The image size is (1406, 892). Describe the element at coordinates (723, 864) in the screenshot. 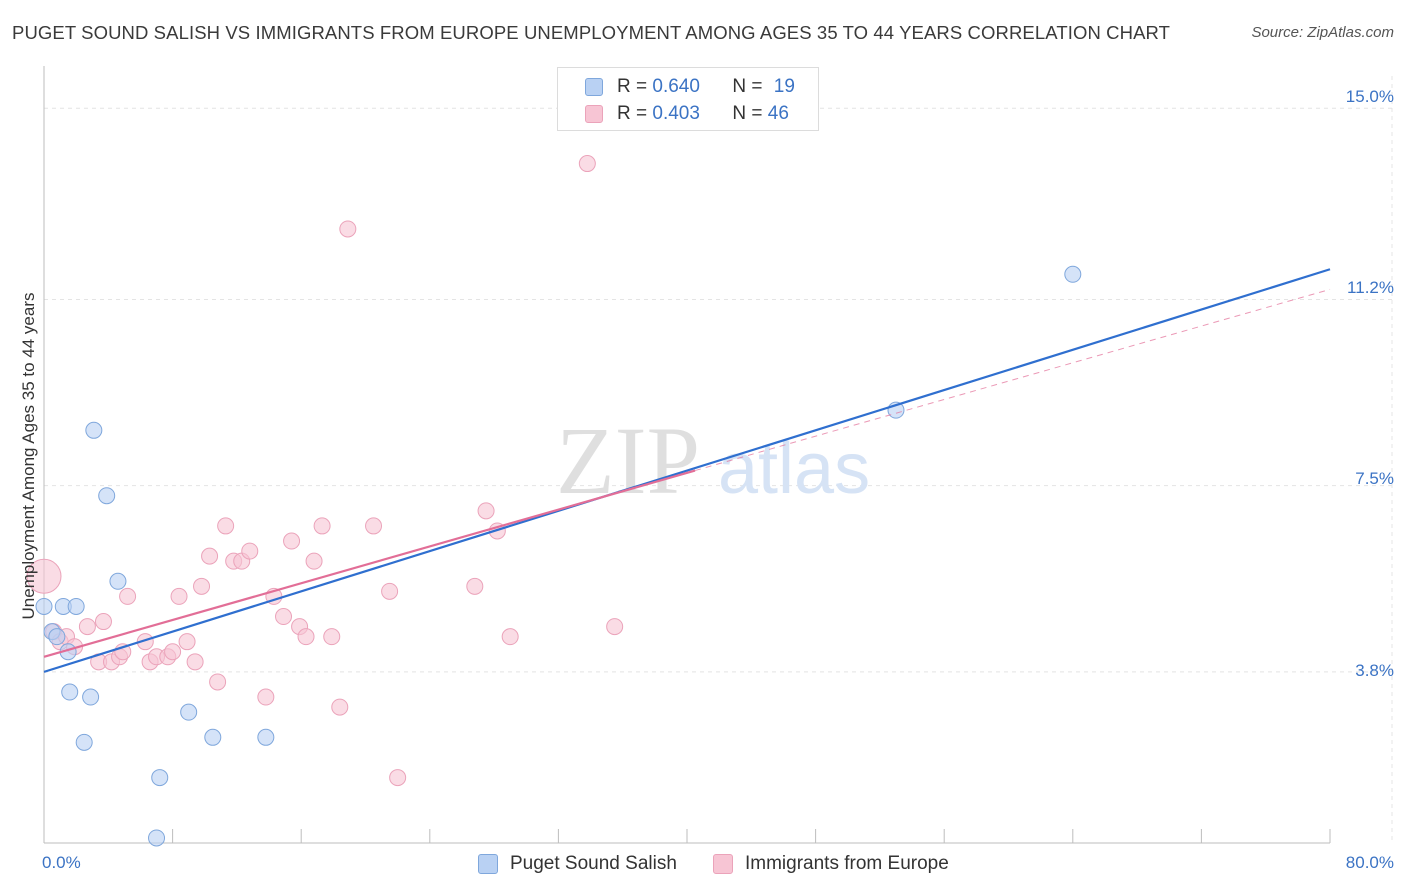

I see `bottom-legend-swatch-pink` at that location.